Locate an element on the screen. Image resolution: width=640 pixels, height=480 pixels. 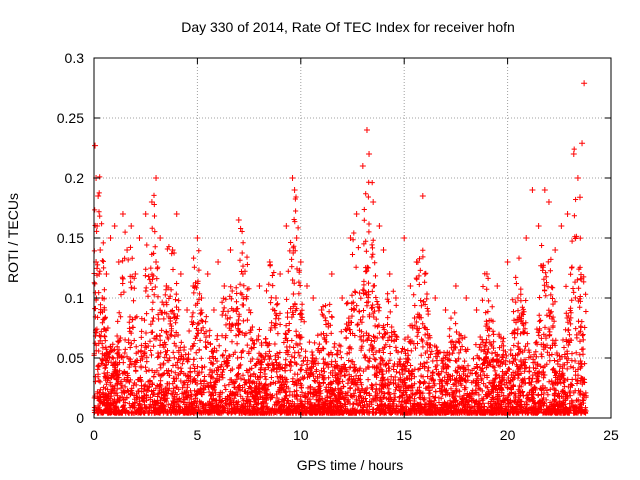
x-axis-label: GPS time / hours is located at coordinates (350, 465).